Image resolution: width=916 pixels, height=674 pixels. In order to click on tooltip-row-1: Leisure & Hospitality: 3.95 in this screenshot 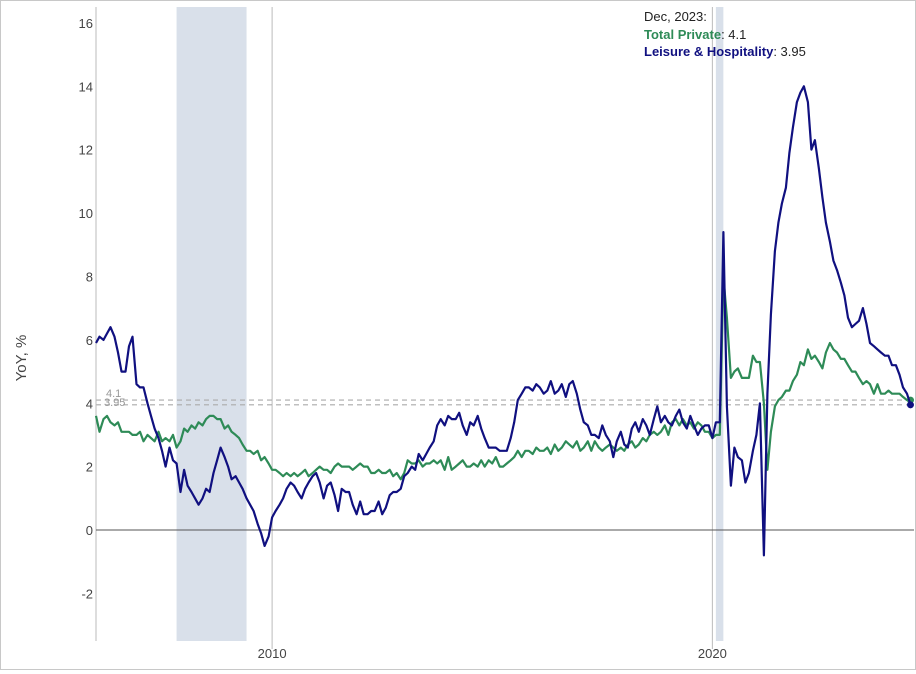, I will do `click(725, 51)`.